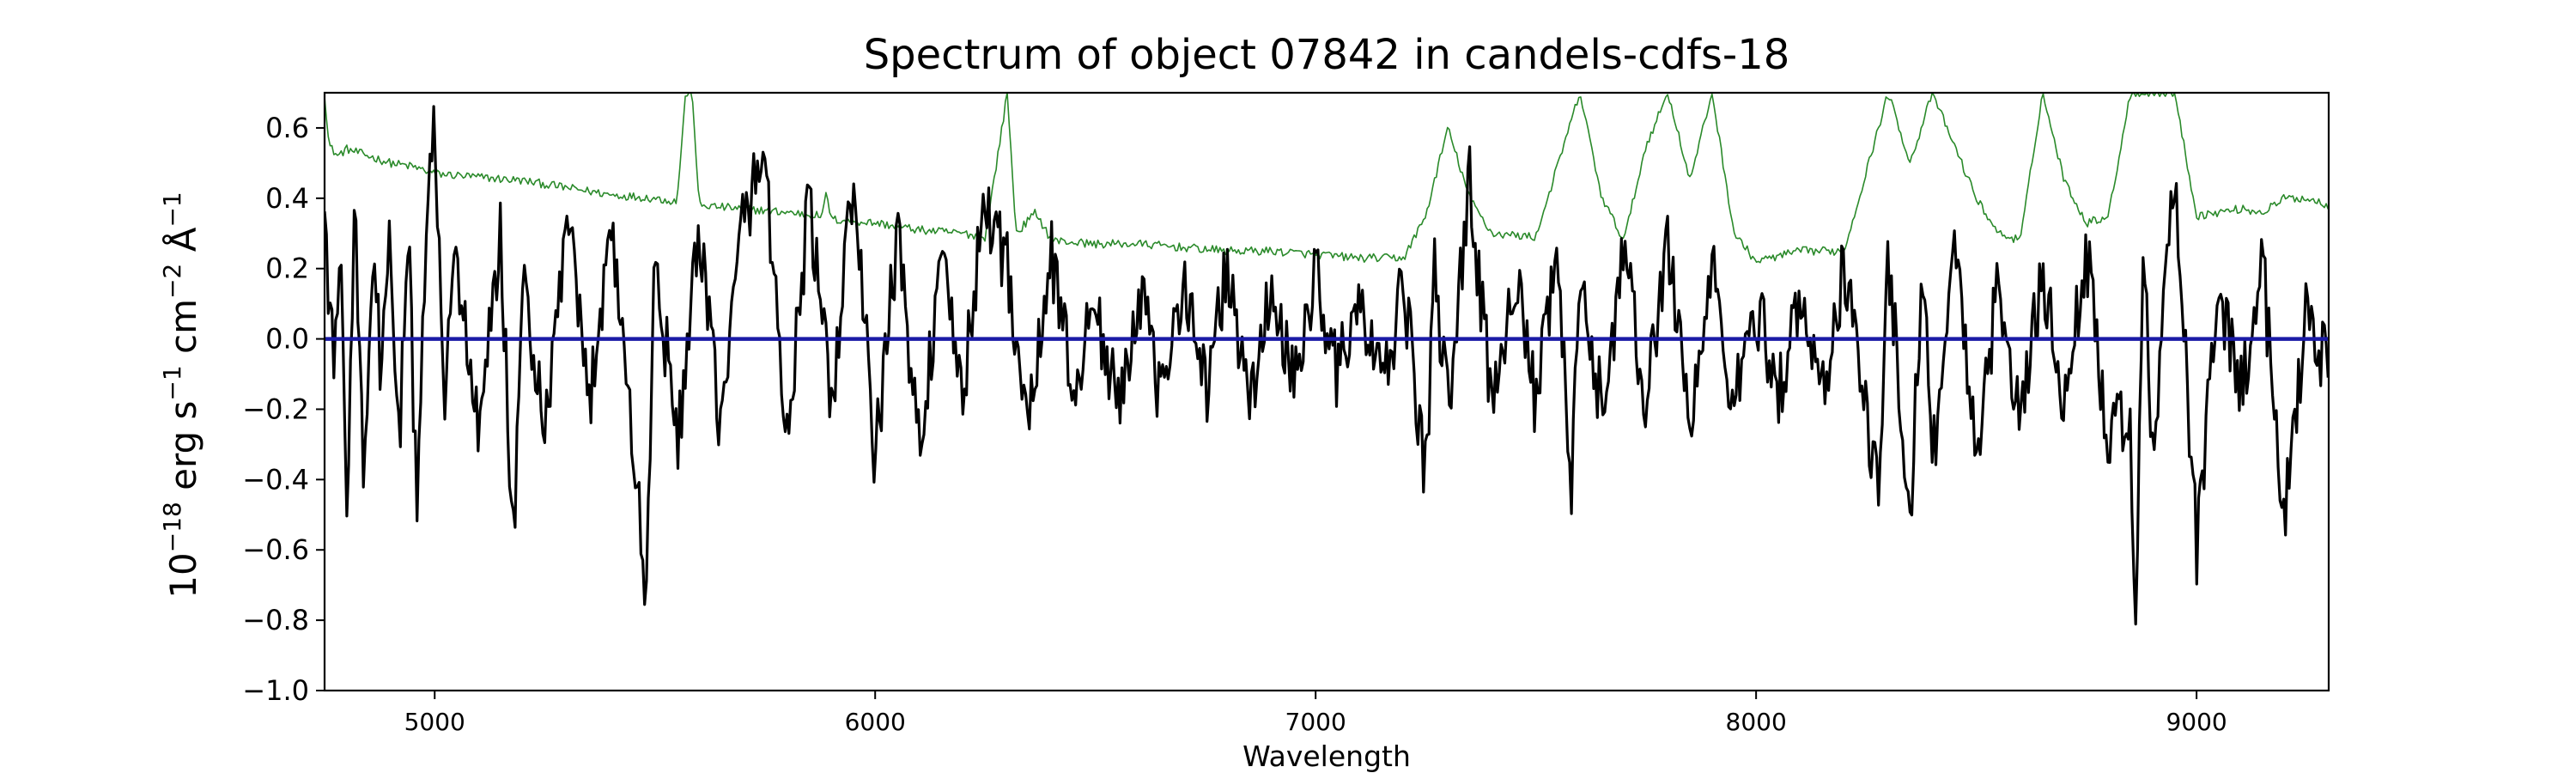 The height and width of the screenshot is (773, 2576). What do you see at coordinates (172, 281) in the screenshot?
I see `y-label-cm-exp: −2` at bounding box center [172, 281].